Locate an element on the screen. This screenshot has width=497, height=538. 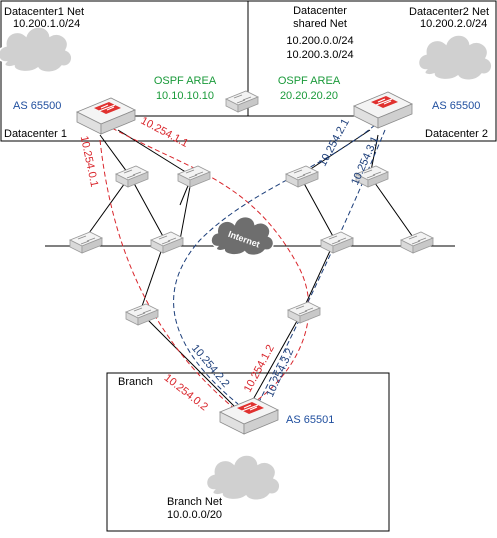
internet-cloud-icon is located at coordinates (242, 236).